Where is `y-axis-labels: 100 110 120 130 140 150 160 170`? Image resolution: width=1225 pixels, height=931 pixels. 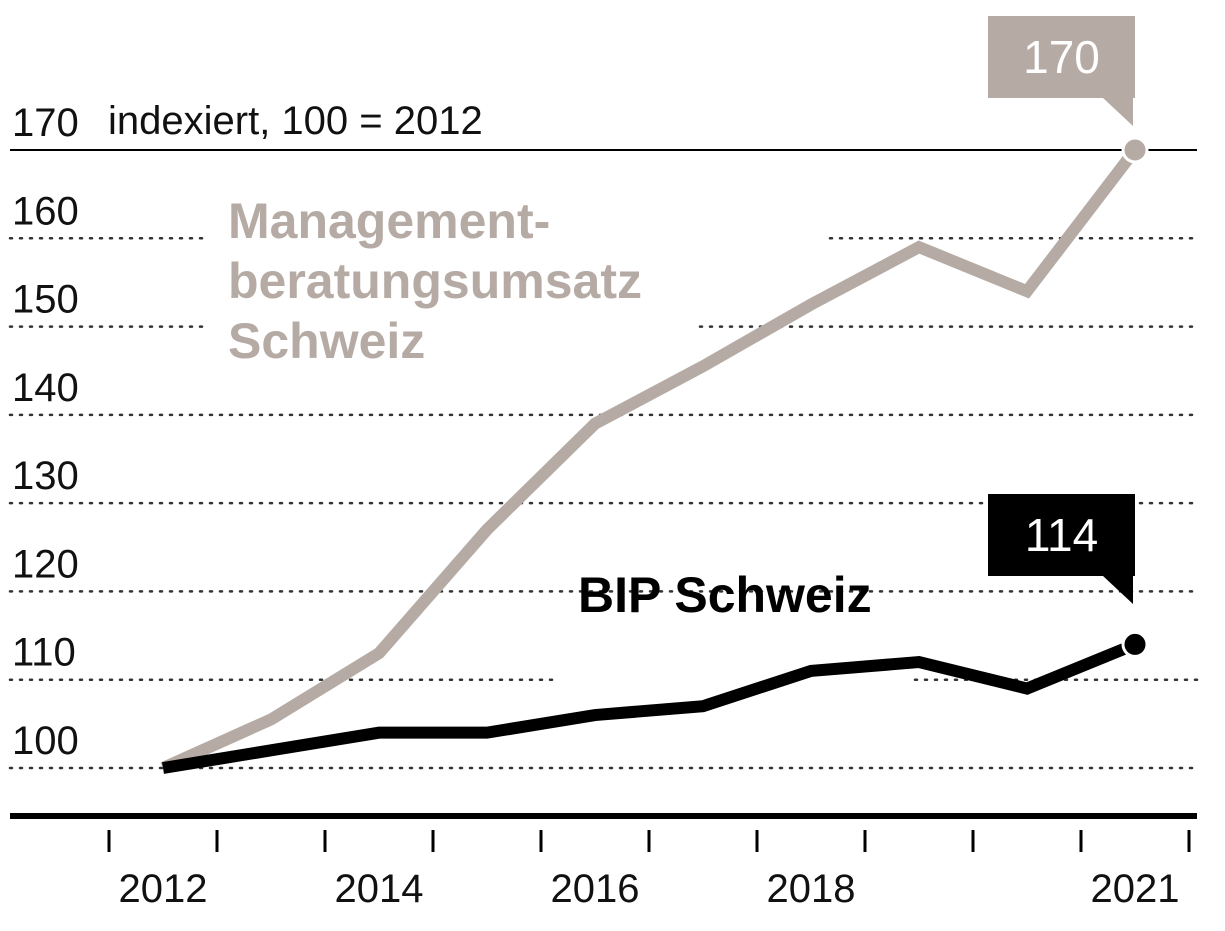 y-axis-labels: 100 110 120 130 140 150 160 170 is located at coordinates (45, 432).